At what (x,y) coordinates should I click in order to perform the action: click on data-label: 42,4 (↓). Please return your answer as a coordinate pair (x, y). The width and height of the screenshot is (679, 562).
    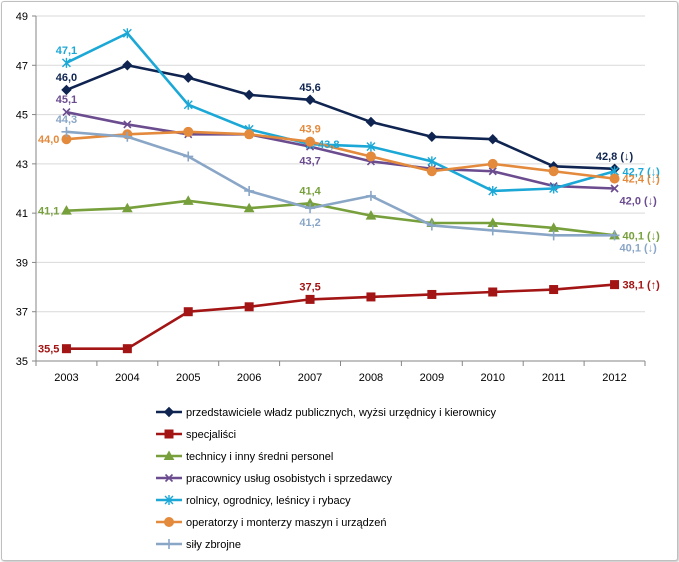
    Looking at the image, I should click on (642, 180).